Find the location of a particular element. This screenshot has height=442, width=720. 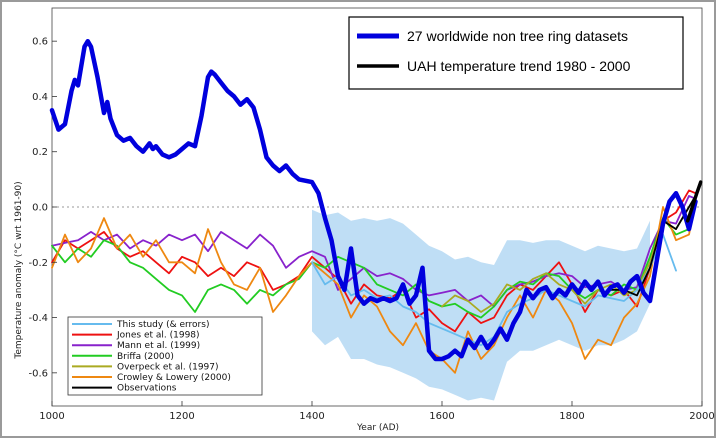

inner-legend-label: Briffa (2000) is located at coordinates (145, 357).